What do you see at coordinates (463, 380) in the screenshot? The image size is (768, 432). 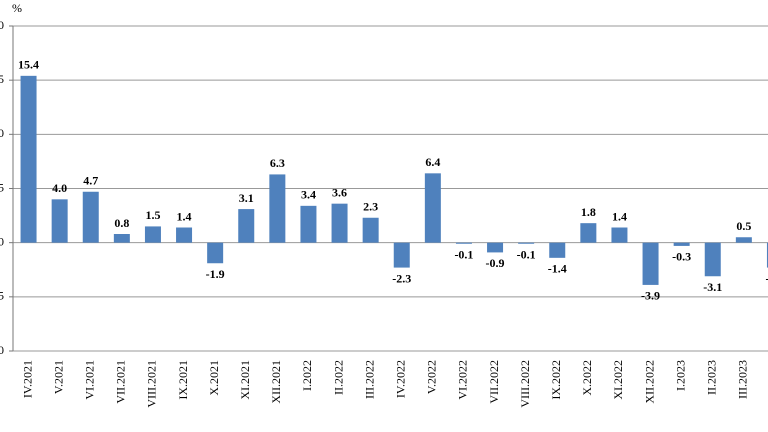 I see `x-tick-label: VI.2022` at bounding box center [463, 380].